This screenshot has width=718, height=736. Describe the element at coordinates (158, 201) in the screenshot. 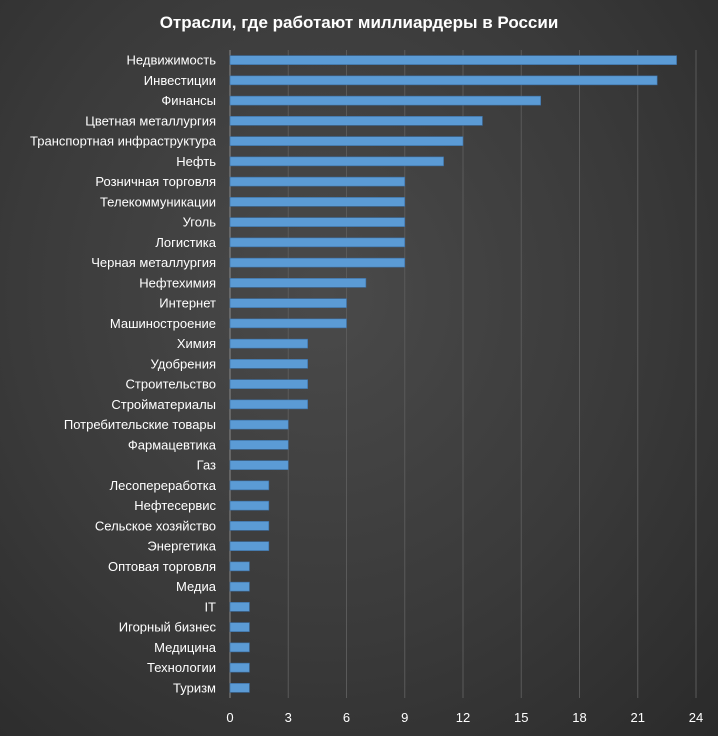

I see `category-label: Телекоммуникации` at that location.